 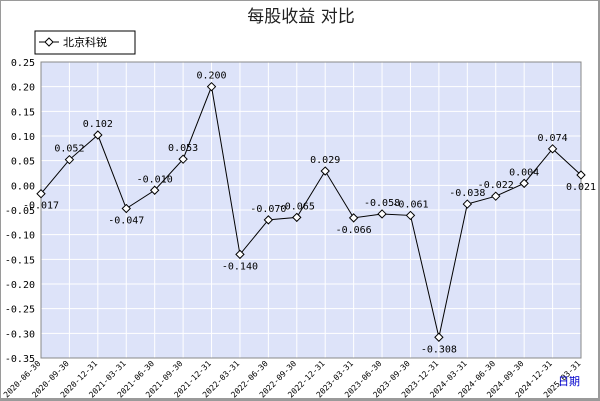 I want to click on y-tick-label: 0.00, so click(x=23, y=186).